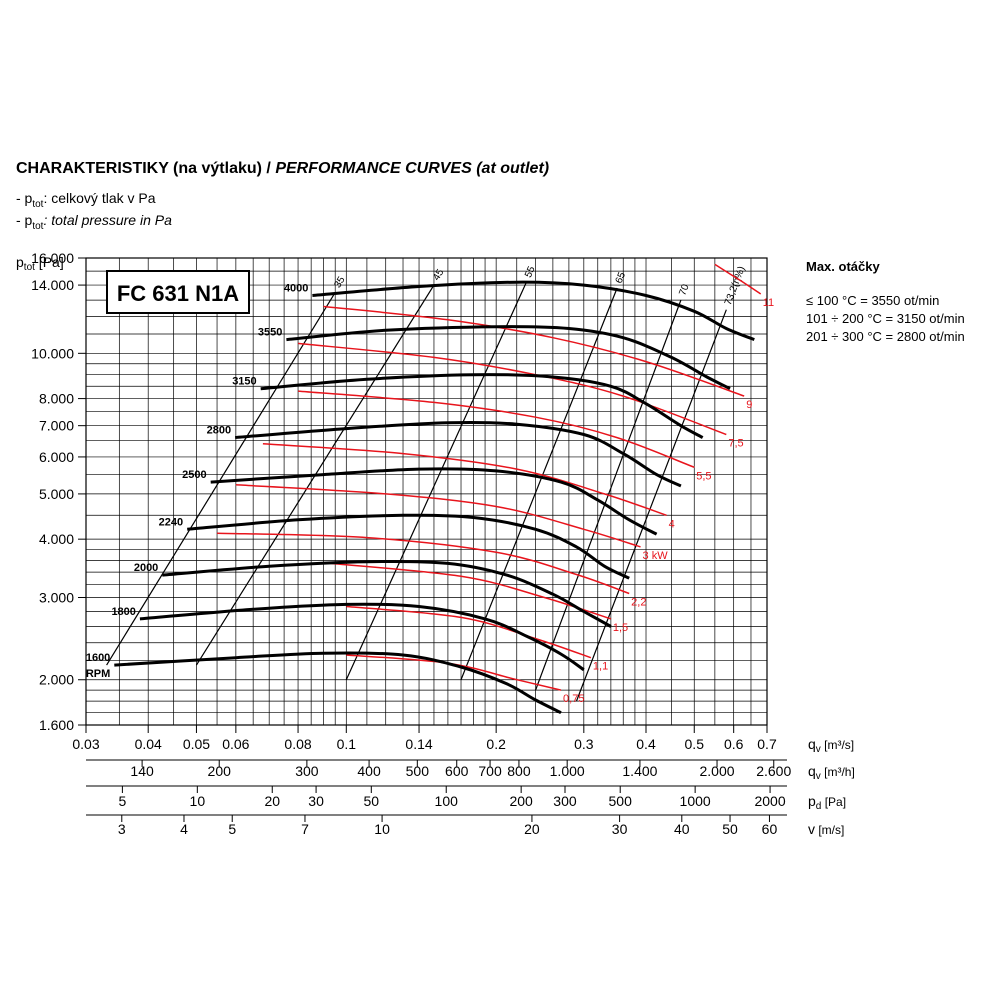 The width and height of the screenshot is (1000, 1000). What do you see at coordinates (122, 829) in the screenshot?
I see `secondary-axis-2-tick-label-0: 3` at bounding box center [122, 829].